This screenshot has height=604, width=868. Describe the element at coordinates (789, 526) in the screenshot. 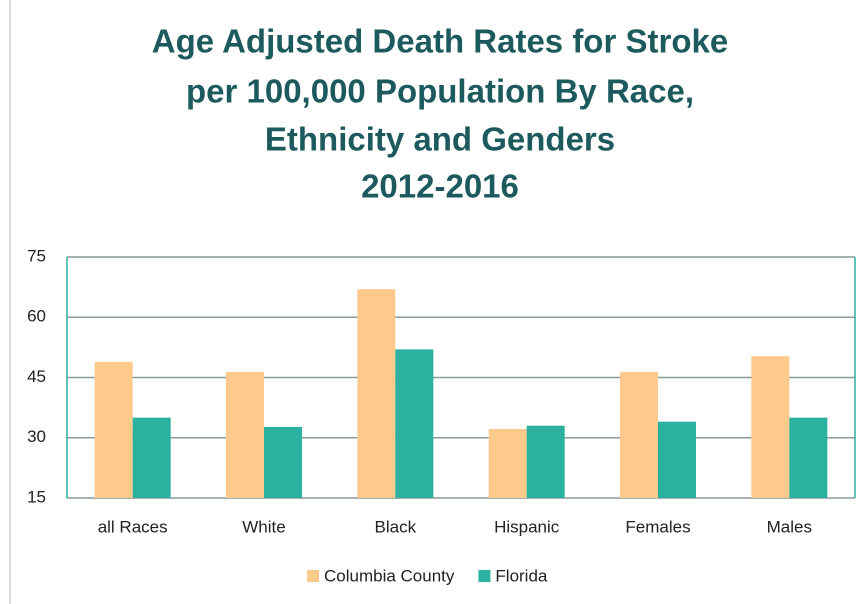

I see `x-tick-label: Males` at that location.